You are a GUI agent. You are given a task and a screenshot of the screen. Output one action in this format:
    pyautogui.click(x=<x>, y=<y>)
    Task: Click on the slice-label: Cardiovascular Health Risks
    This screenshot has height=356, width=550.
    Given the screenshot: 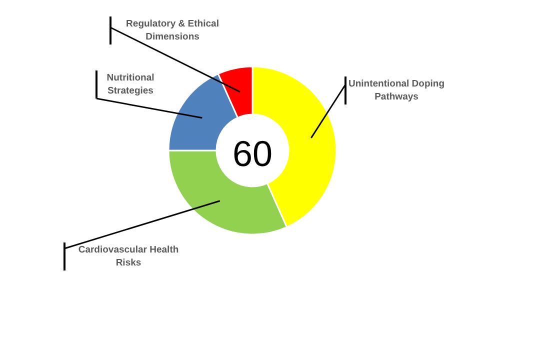 What is the action you would take?
    pyautogui.click(x=128, y=256)
    